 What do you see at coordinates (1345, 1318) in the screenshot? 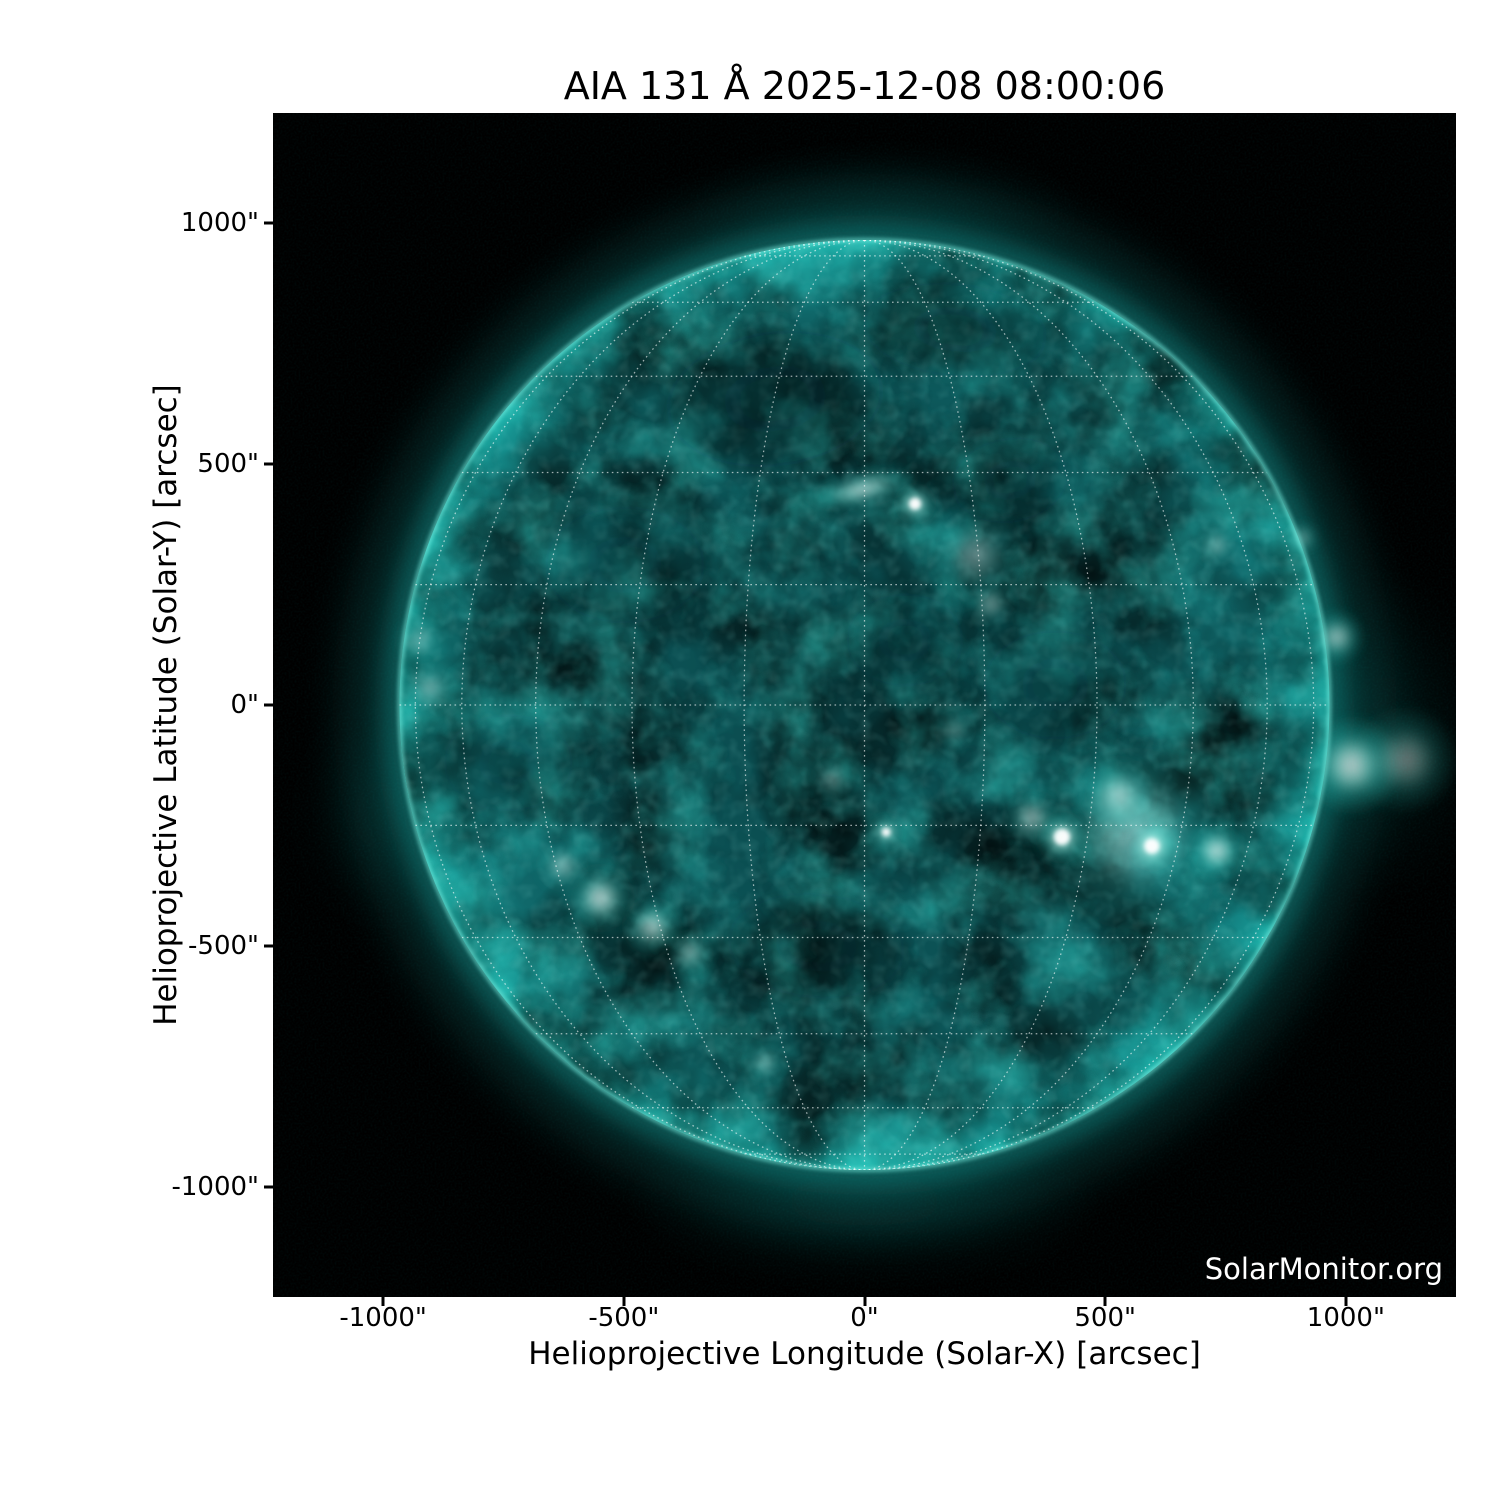
I see `x-tick-label: 1000"` at bounding box center [1345, 1318].